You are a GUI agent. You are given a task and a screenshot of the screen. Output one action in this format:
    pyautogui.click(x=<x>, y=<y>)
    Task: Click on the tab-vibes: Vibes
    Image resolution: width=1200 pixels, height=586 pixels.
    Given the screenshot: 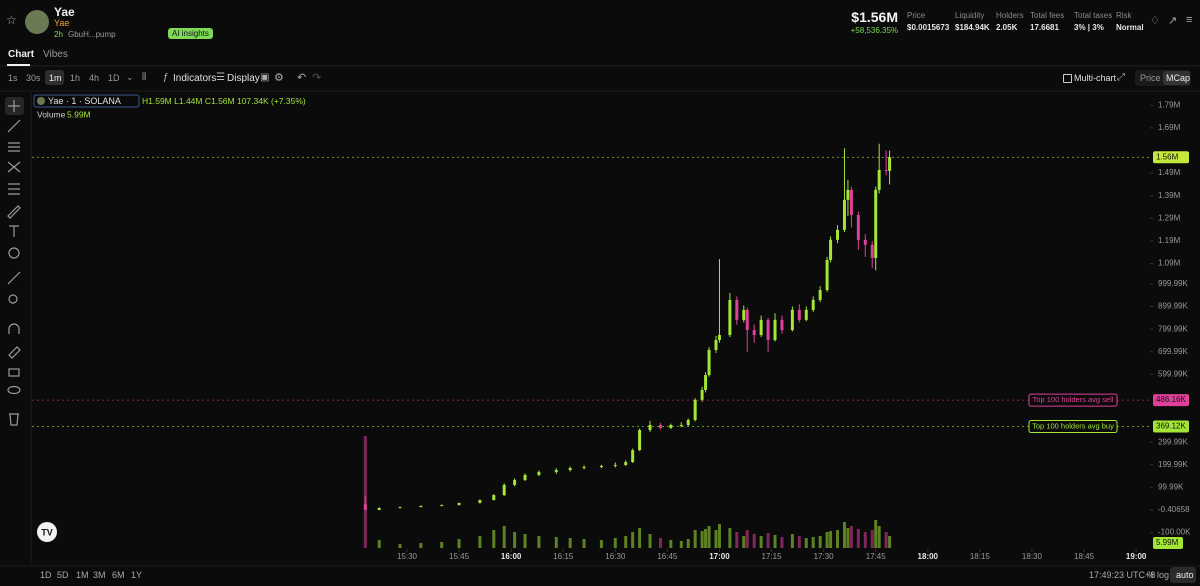 What is the action you would take?
    pyautogui.click(x=55, y=54)
    